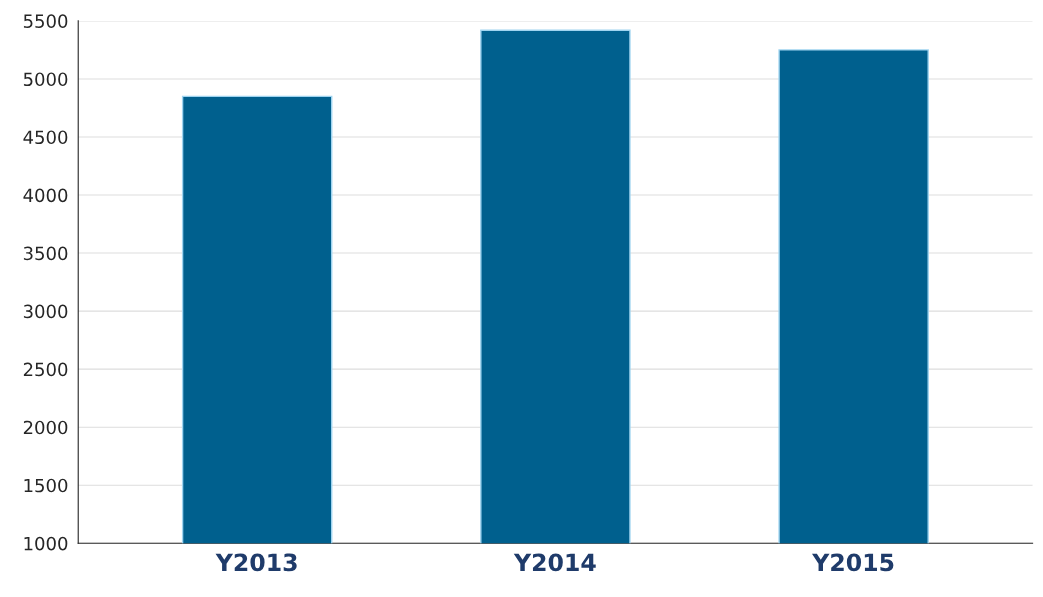 The width and height of the screenshot is (1043, 597). I want to click on y-tick-label: 4500, so click(45, 137).